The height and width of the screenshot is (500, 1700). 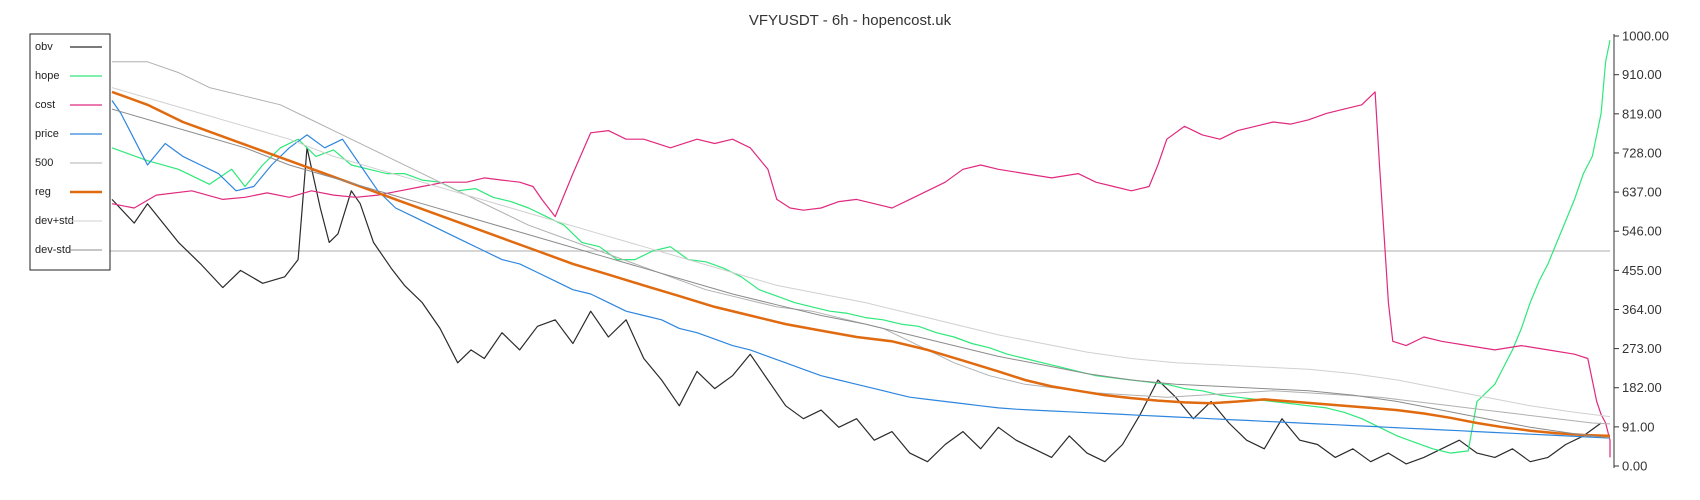 I want to click on chart-title: VFYUSDT - 6h - hopencost.uk, so click(x=850, y=20).